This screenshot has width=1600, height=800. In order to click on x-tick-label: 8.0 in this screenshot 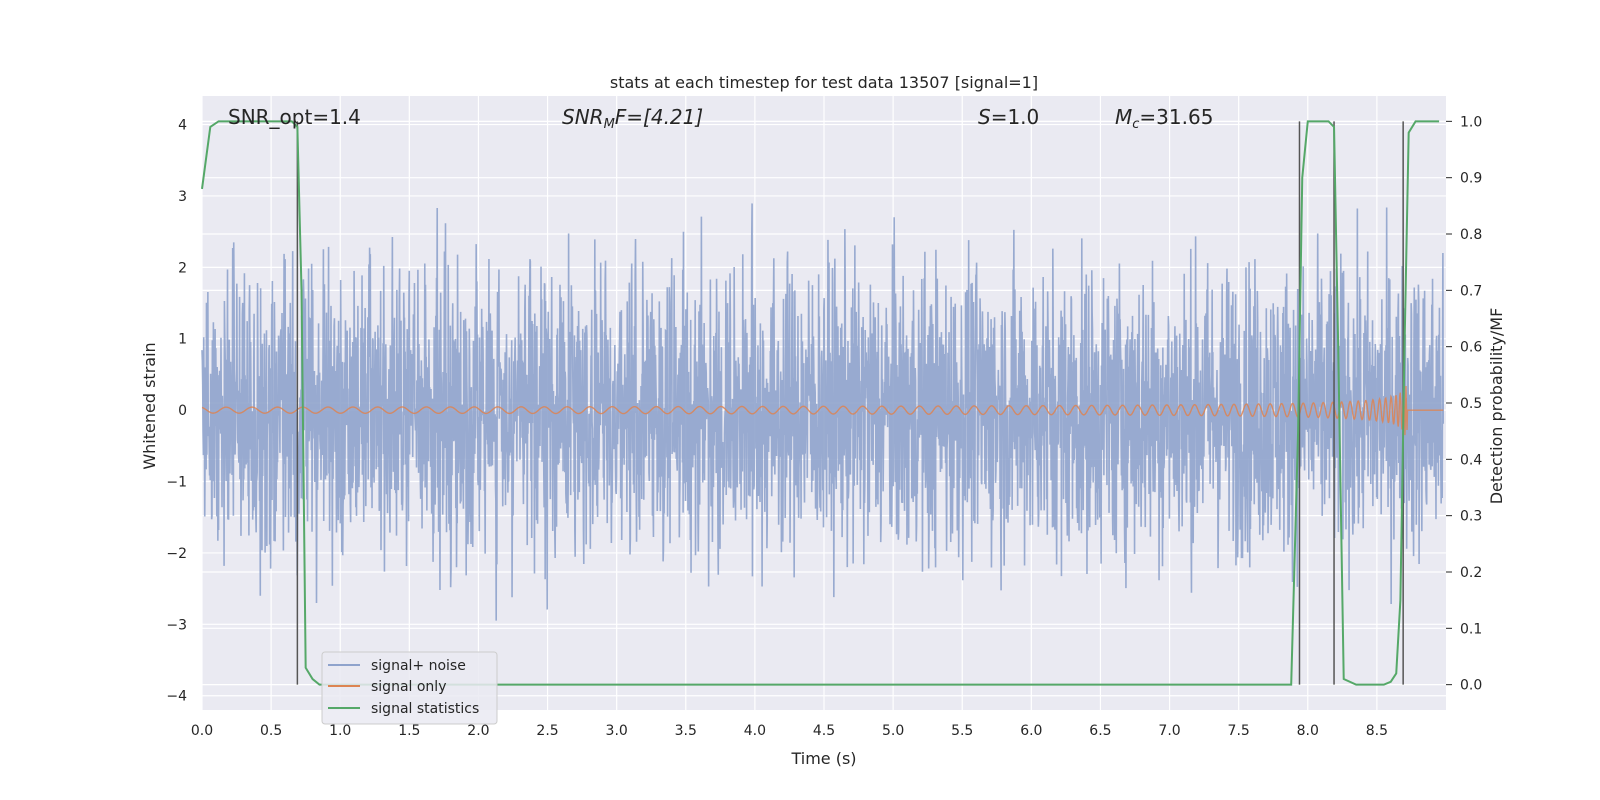, I will do `click(1308, 731)`.